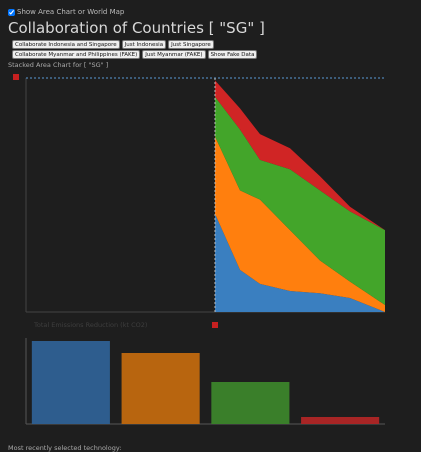 The image size is (421, 452). Describe the element at coordinates (232, 54) in the screenshot. I see `button: Show Fake Data` at that location.